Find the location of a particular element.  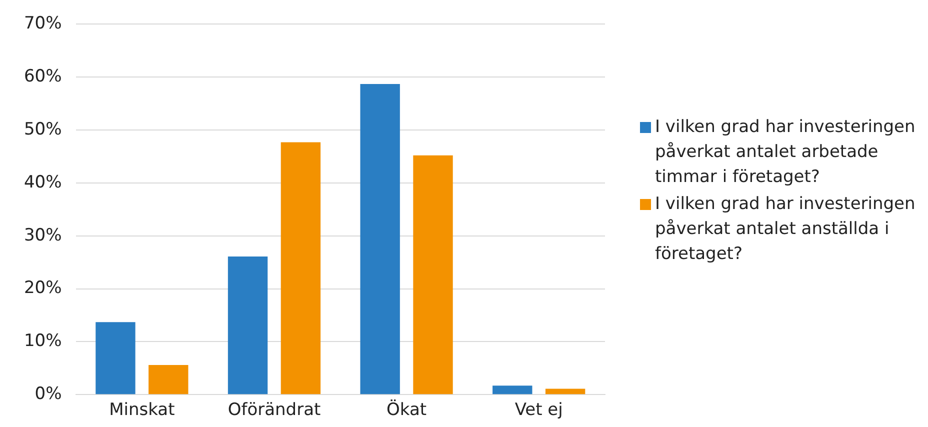

y-tick-label: 50% is located at coordinates (43, 129).